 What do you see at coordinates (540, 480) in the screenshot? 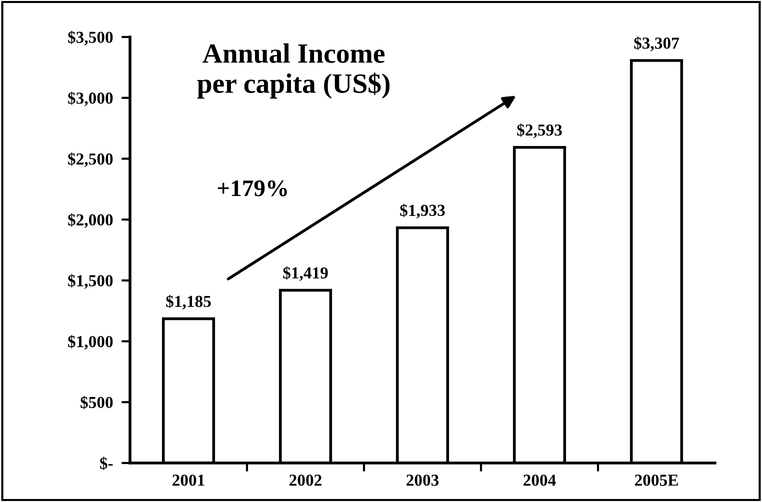
I see `x-tick-label: 2004` at bounding box center [540, 480].